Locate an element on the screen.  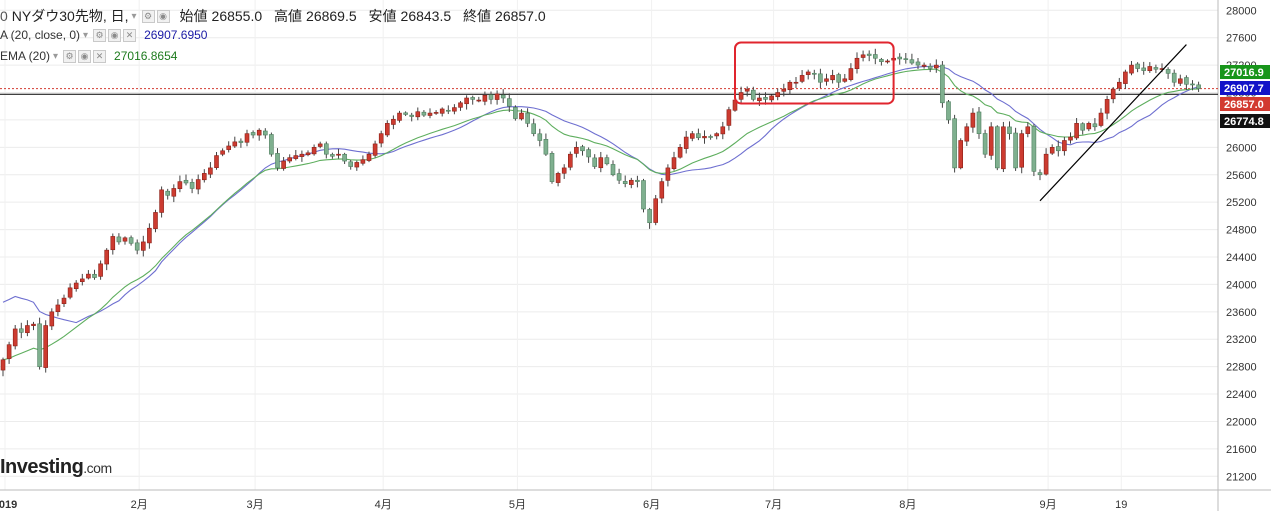
x-tick-label: 8月 is located at coordinates (907, 505).